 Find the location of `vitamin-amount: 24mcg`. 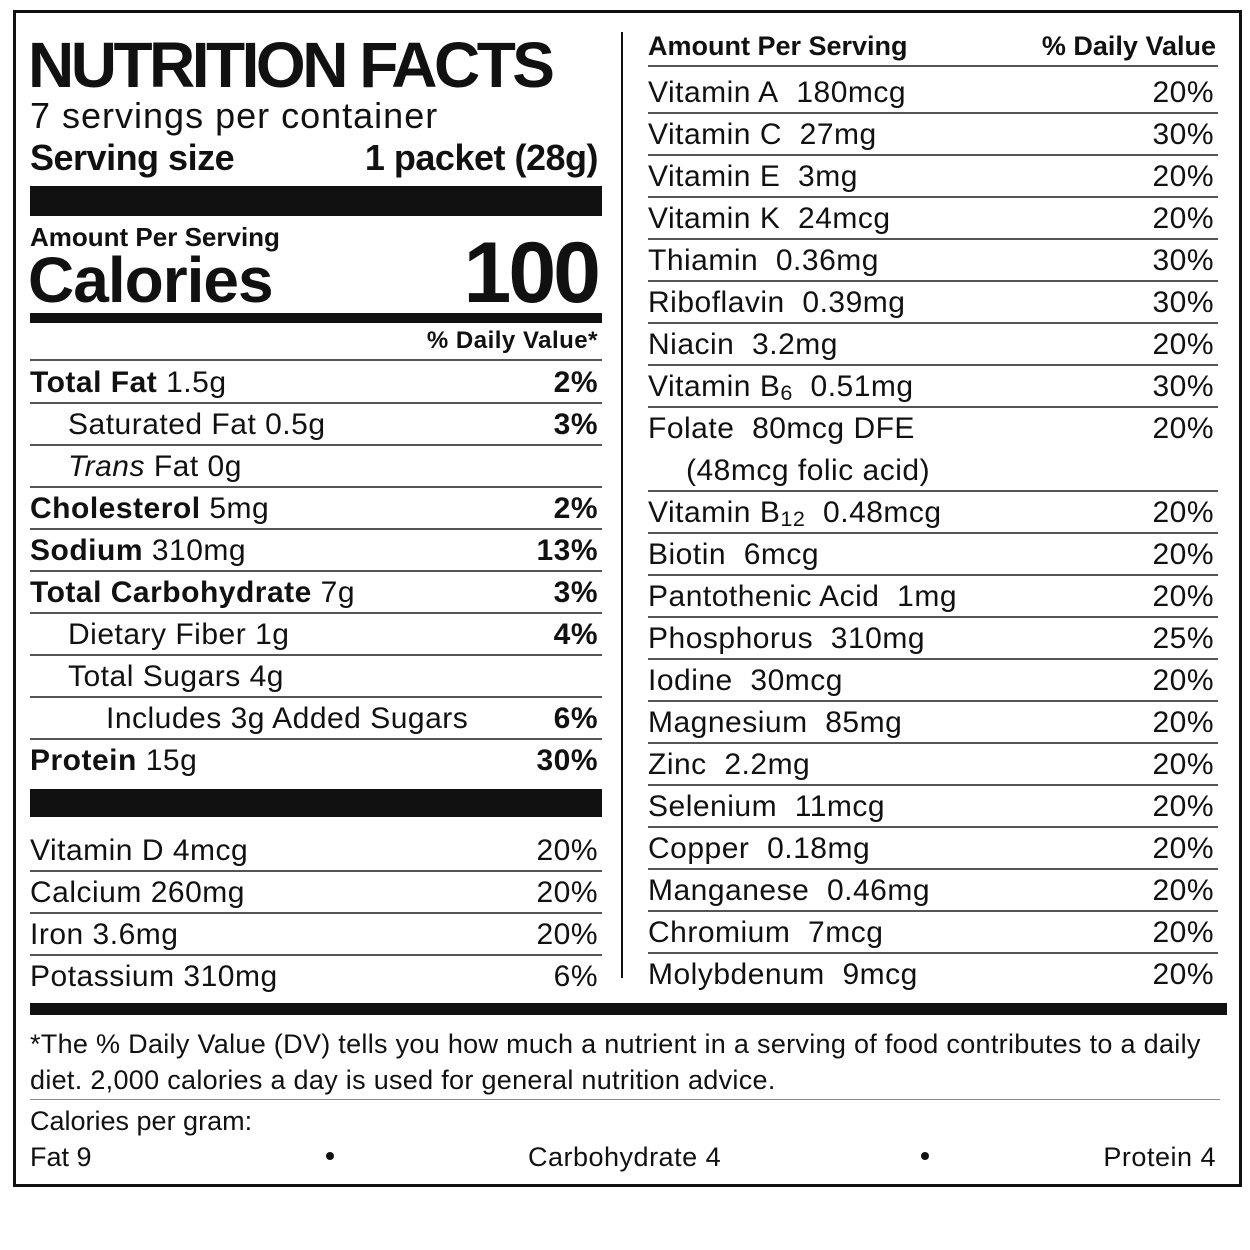

vitamin-amount: 24mcg is located at coordinates (844, 218).